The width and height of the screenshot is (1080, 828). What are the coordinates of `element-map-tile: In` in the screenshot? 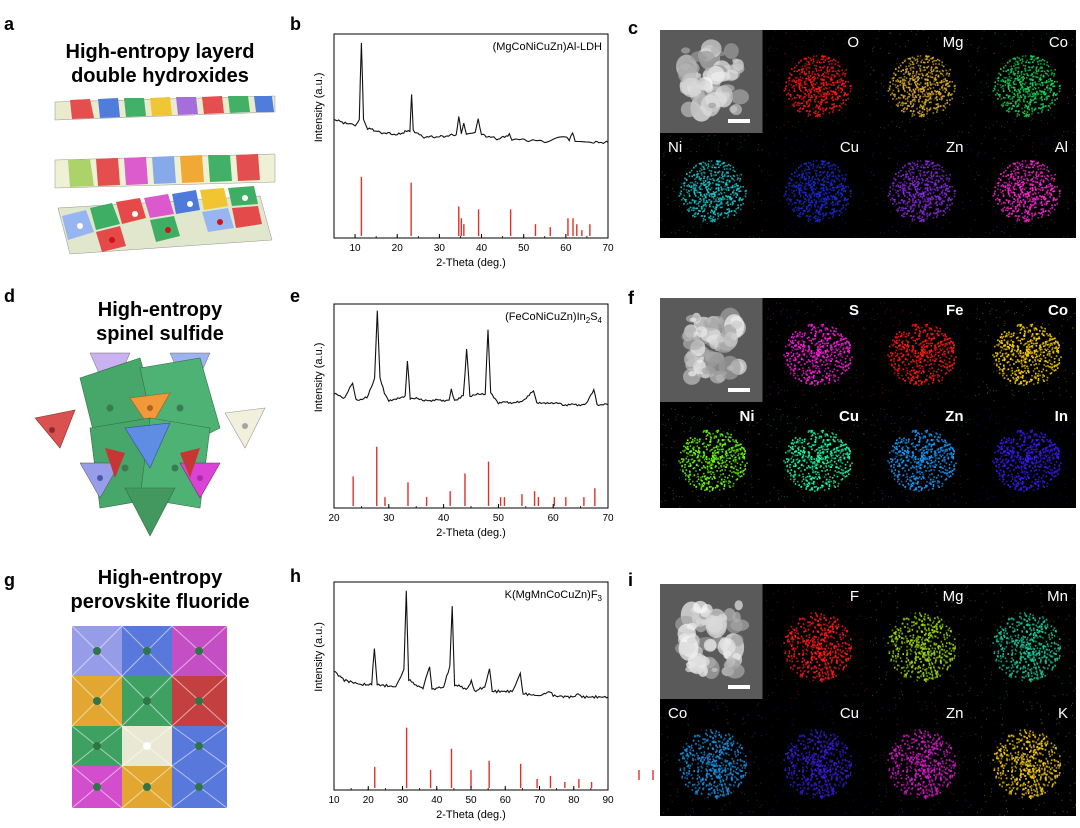 It's located at (1024, 456).